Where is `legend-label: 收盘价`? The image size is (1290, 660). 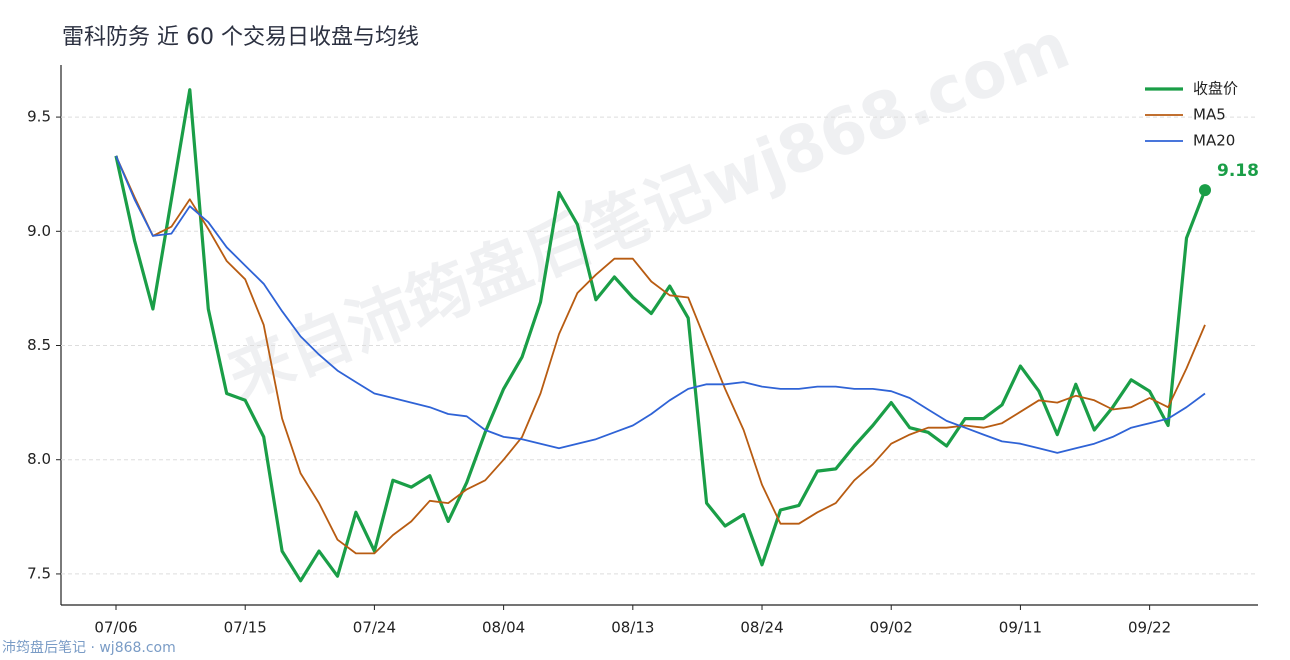 legend-label: 收盘价 is located at coordinates (1215, 89).